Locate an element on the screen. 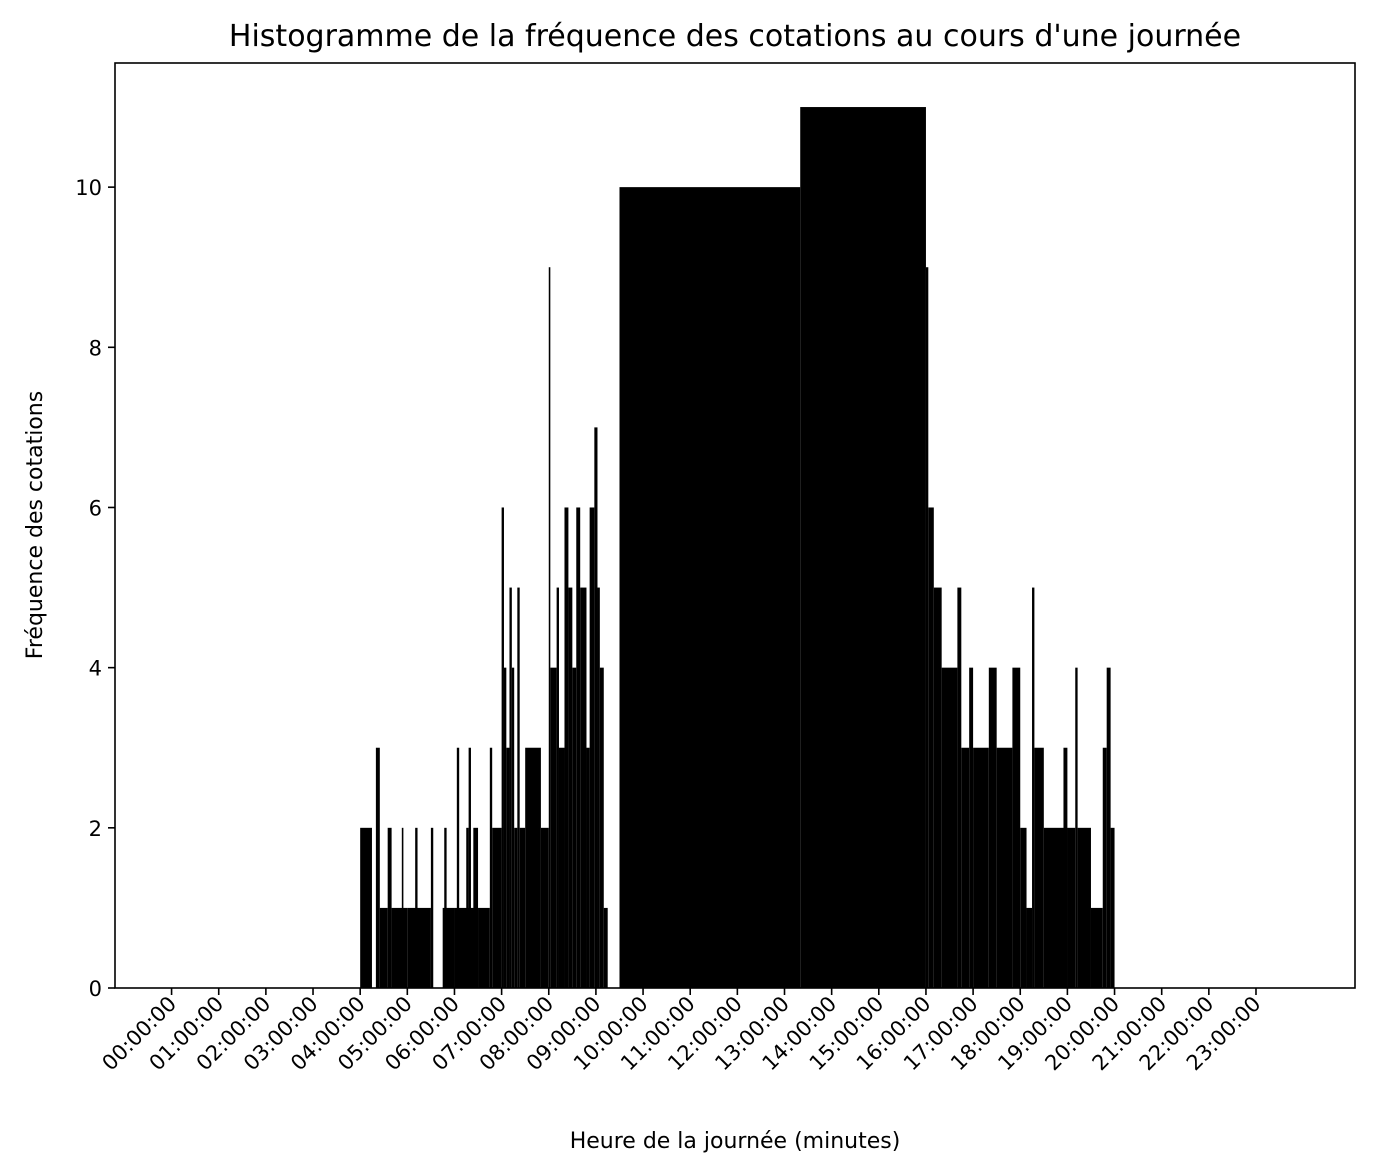  y-tick-label-0: 0 is located at coordinates (95, 989).